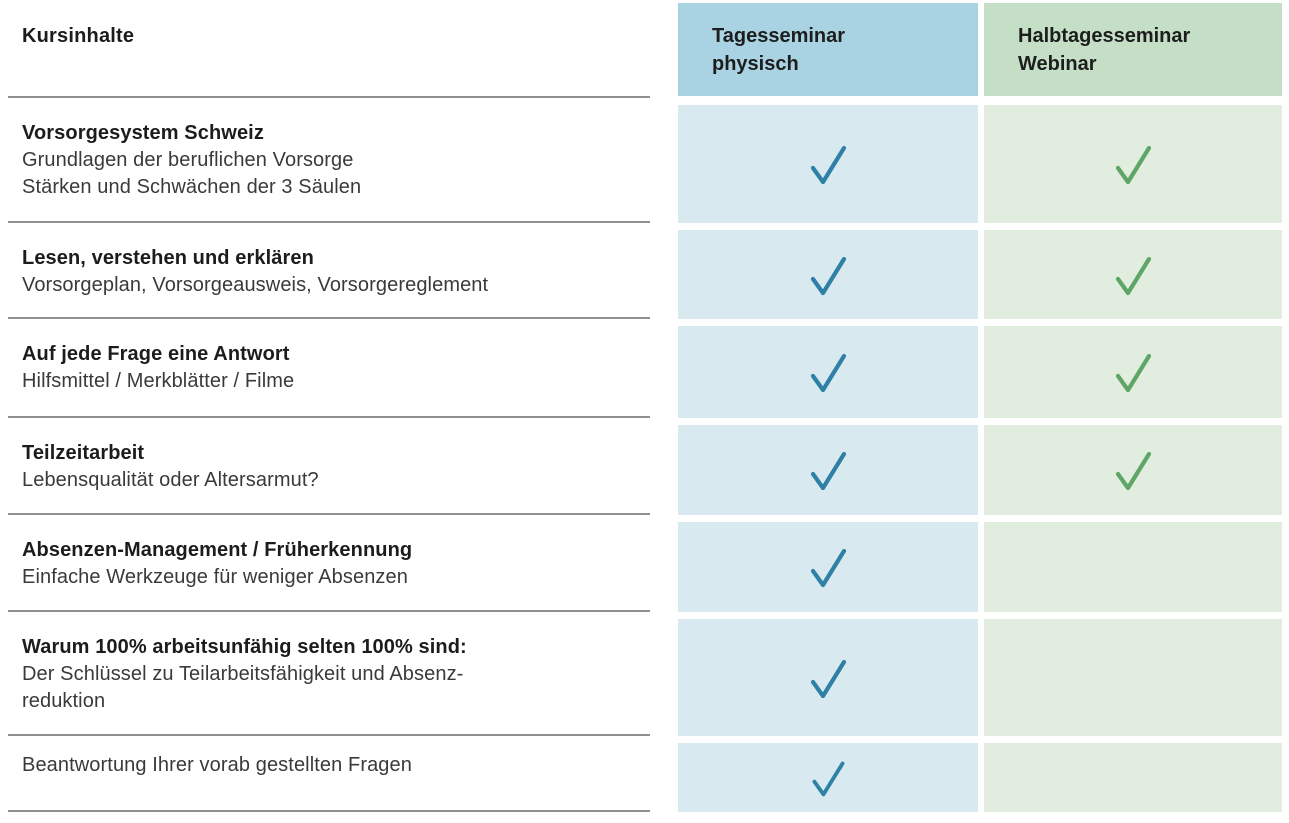 This screenshot has width=1289, height=823. Describe the element at coordinates (168, 258) in the screenshot. I see `row-title: Lesen, verstehen und erklären` at that location.